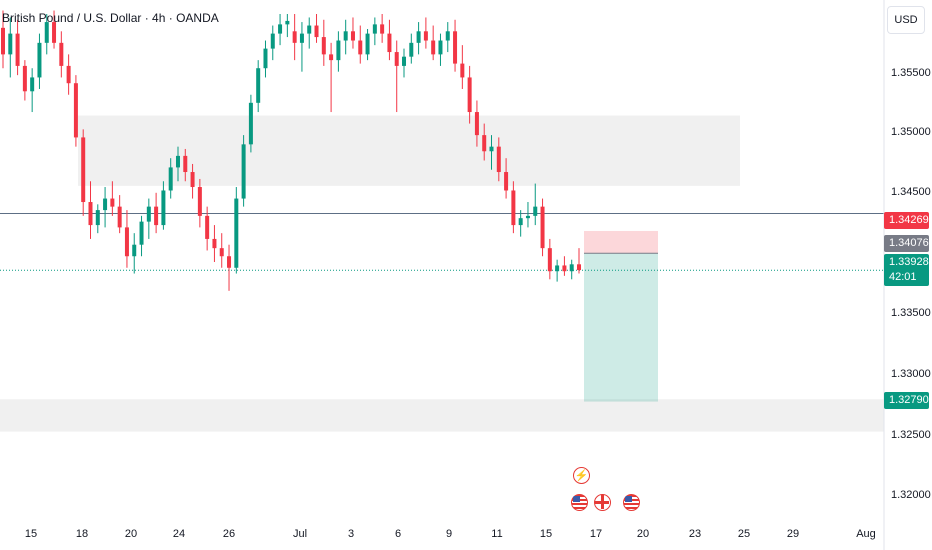 The width and height of the screenshot is (932, 550). What do you see at coordinates (581, 475) in the screenshot?
I see `lightning-icon: ⚡` at bounding box center [581, 475].